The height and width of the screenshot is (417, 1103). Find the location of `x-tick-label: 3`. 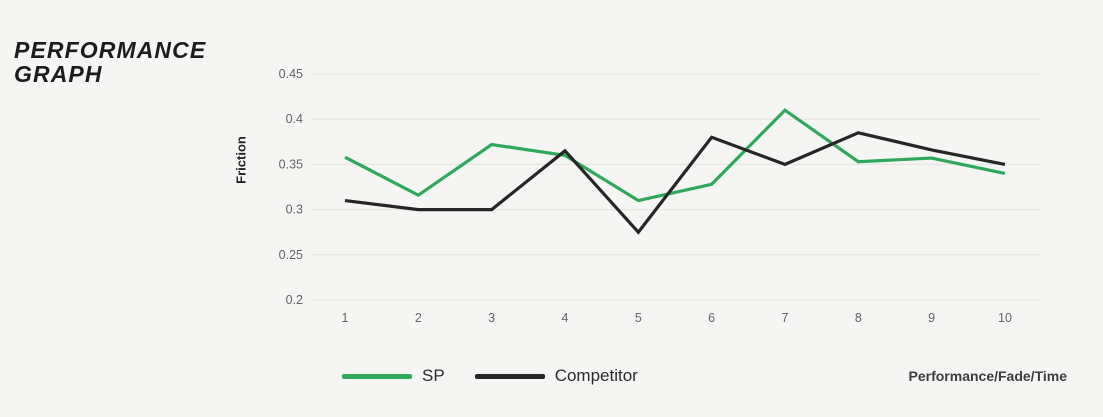

x-tick-label: 3 is located at coordinates (491, 318).